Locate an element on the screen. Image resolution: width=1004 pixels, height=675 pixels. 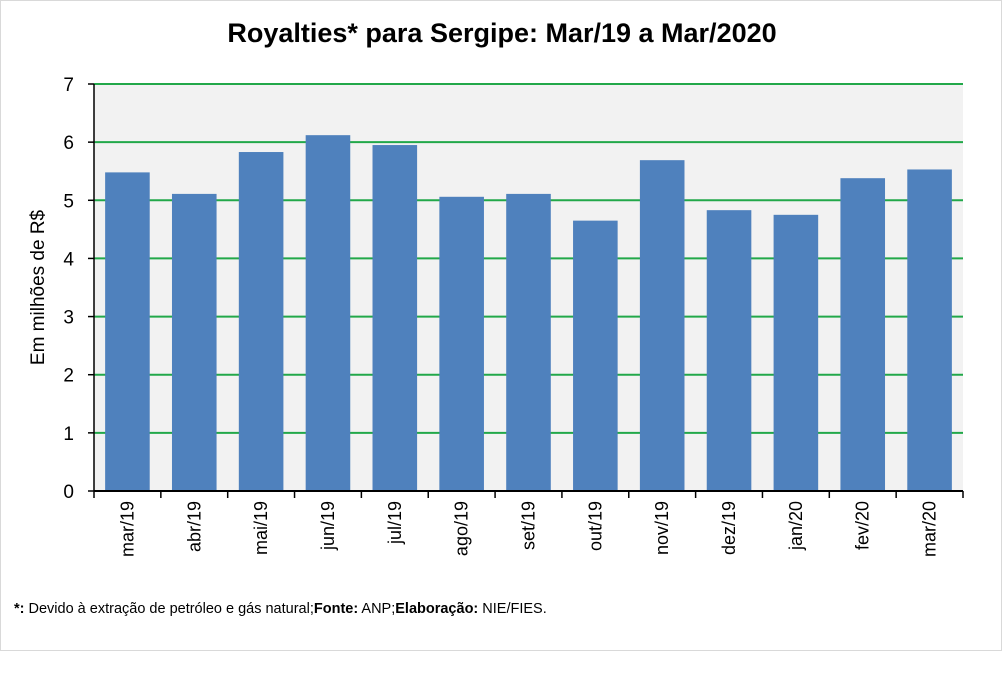
x-tick-label: mar/20 is located at coordinates (930, 529).